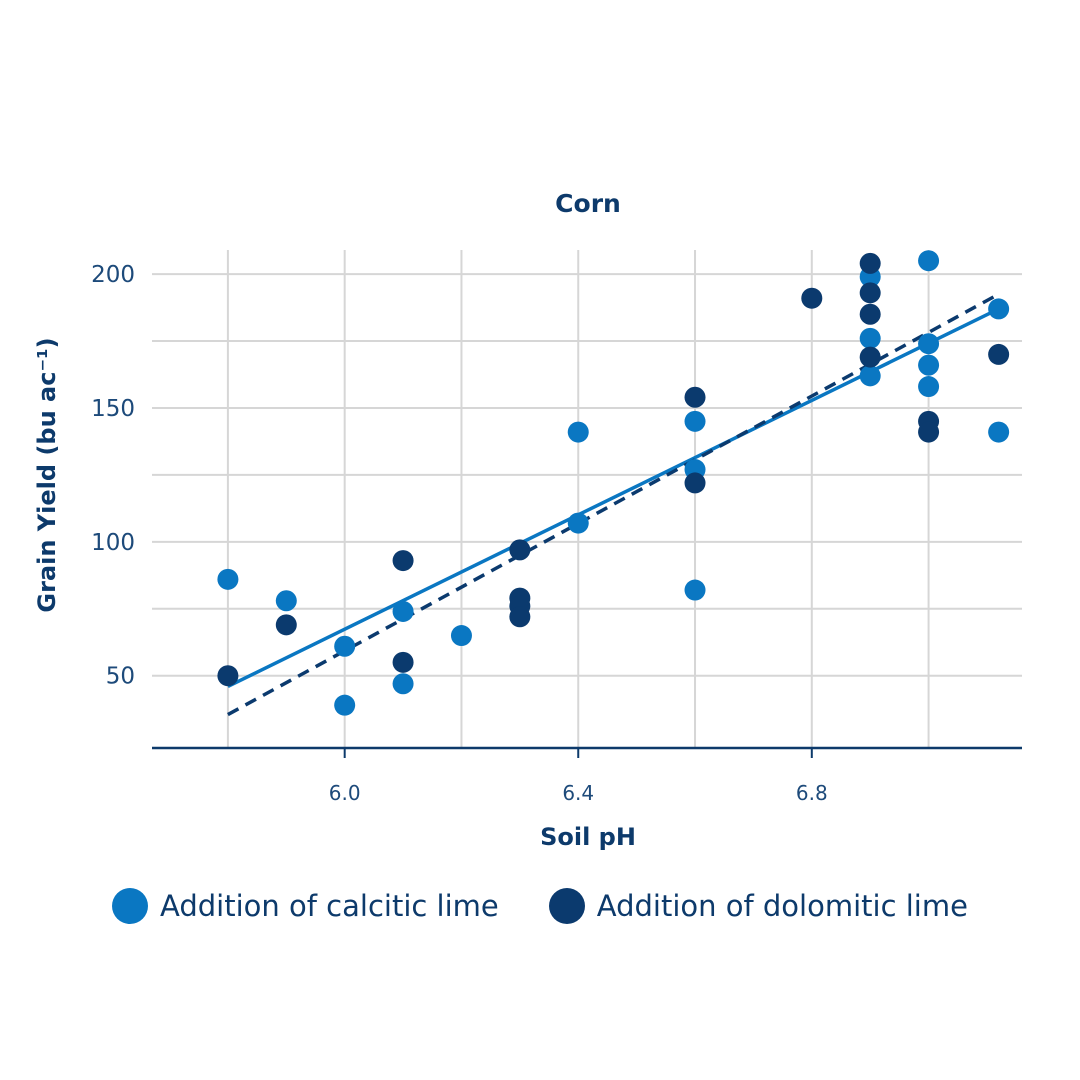 The image size is (1080, 1080). I want to click on x-tick-label: 6.4, so click(578, 793).